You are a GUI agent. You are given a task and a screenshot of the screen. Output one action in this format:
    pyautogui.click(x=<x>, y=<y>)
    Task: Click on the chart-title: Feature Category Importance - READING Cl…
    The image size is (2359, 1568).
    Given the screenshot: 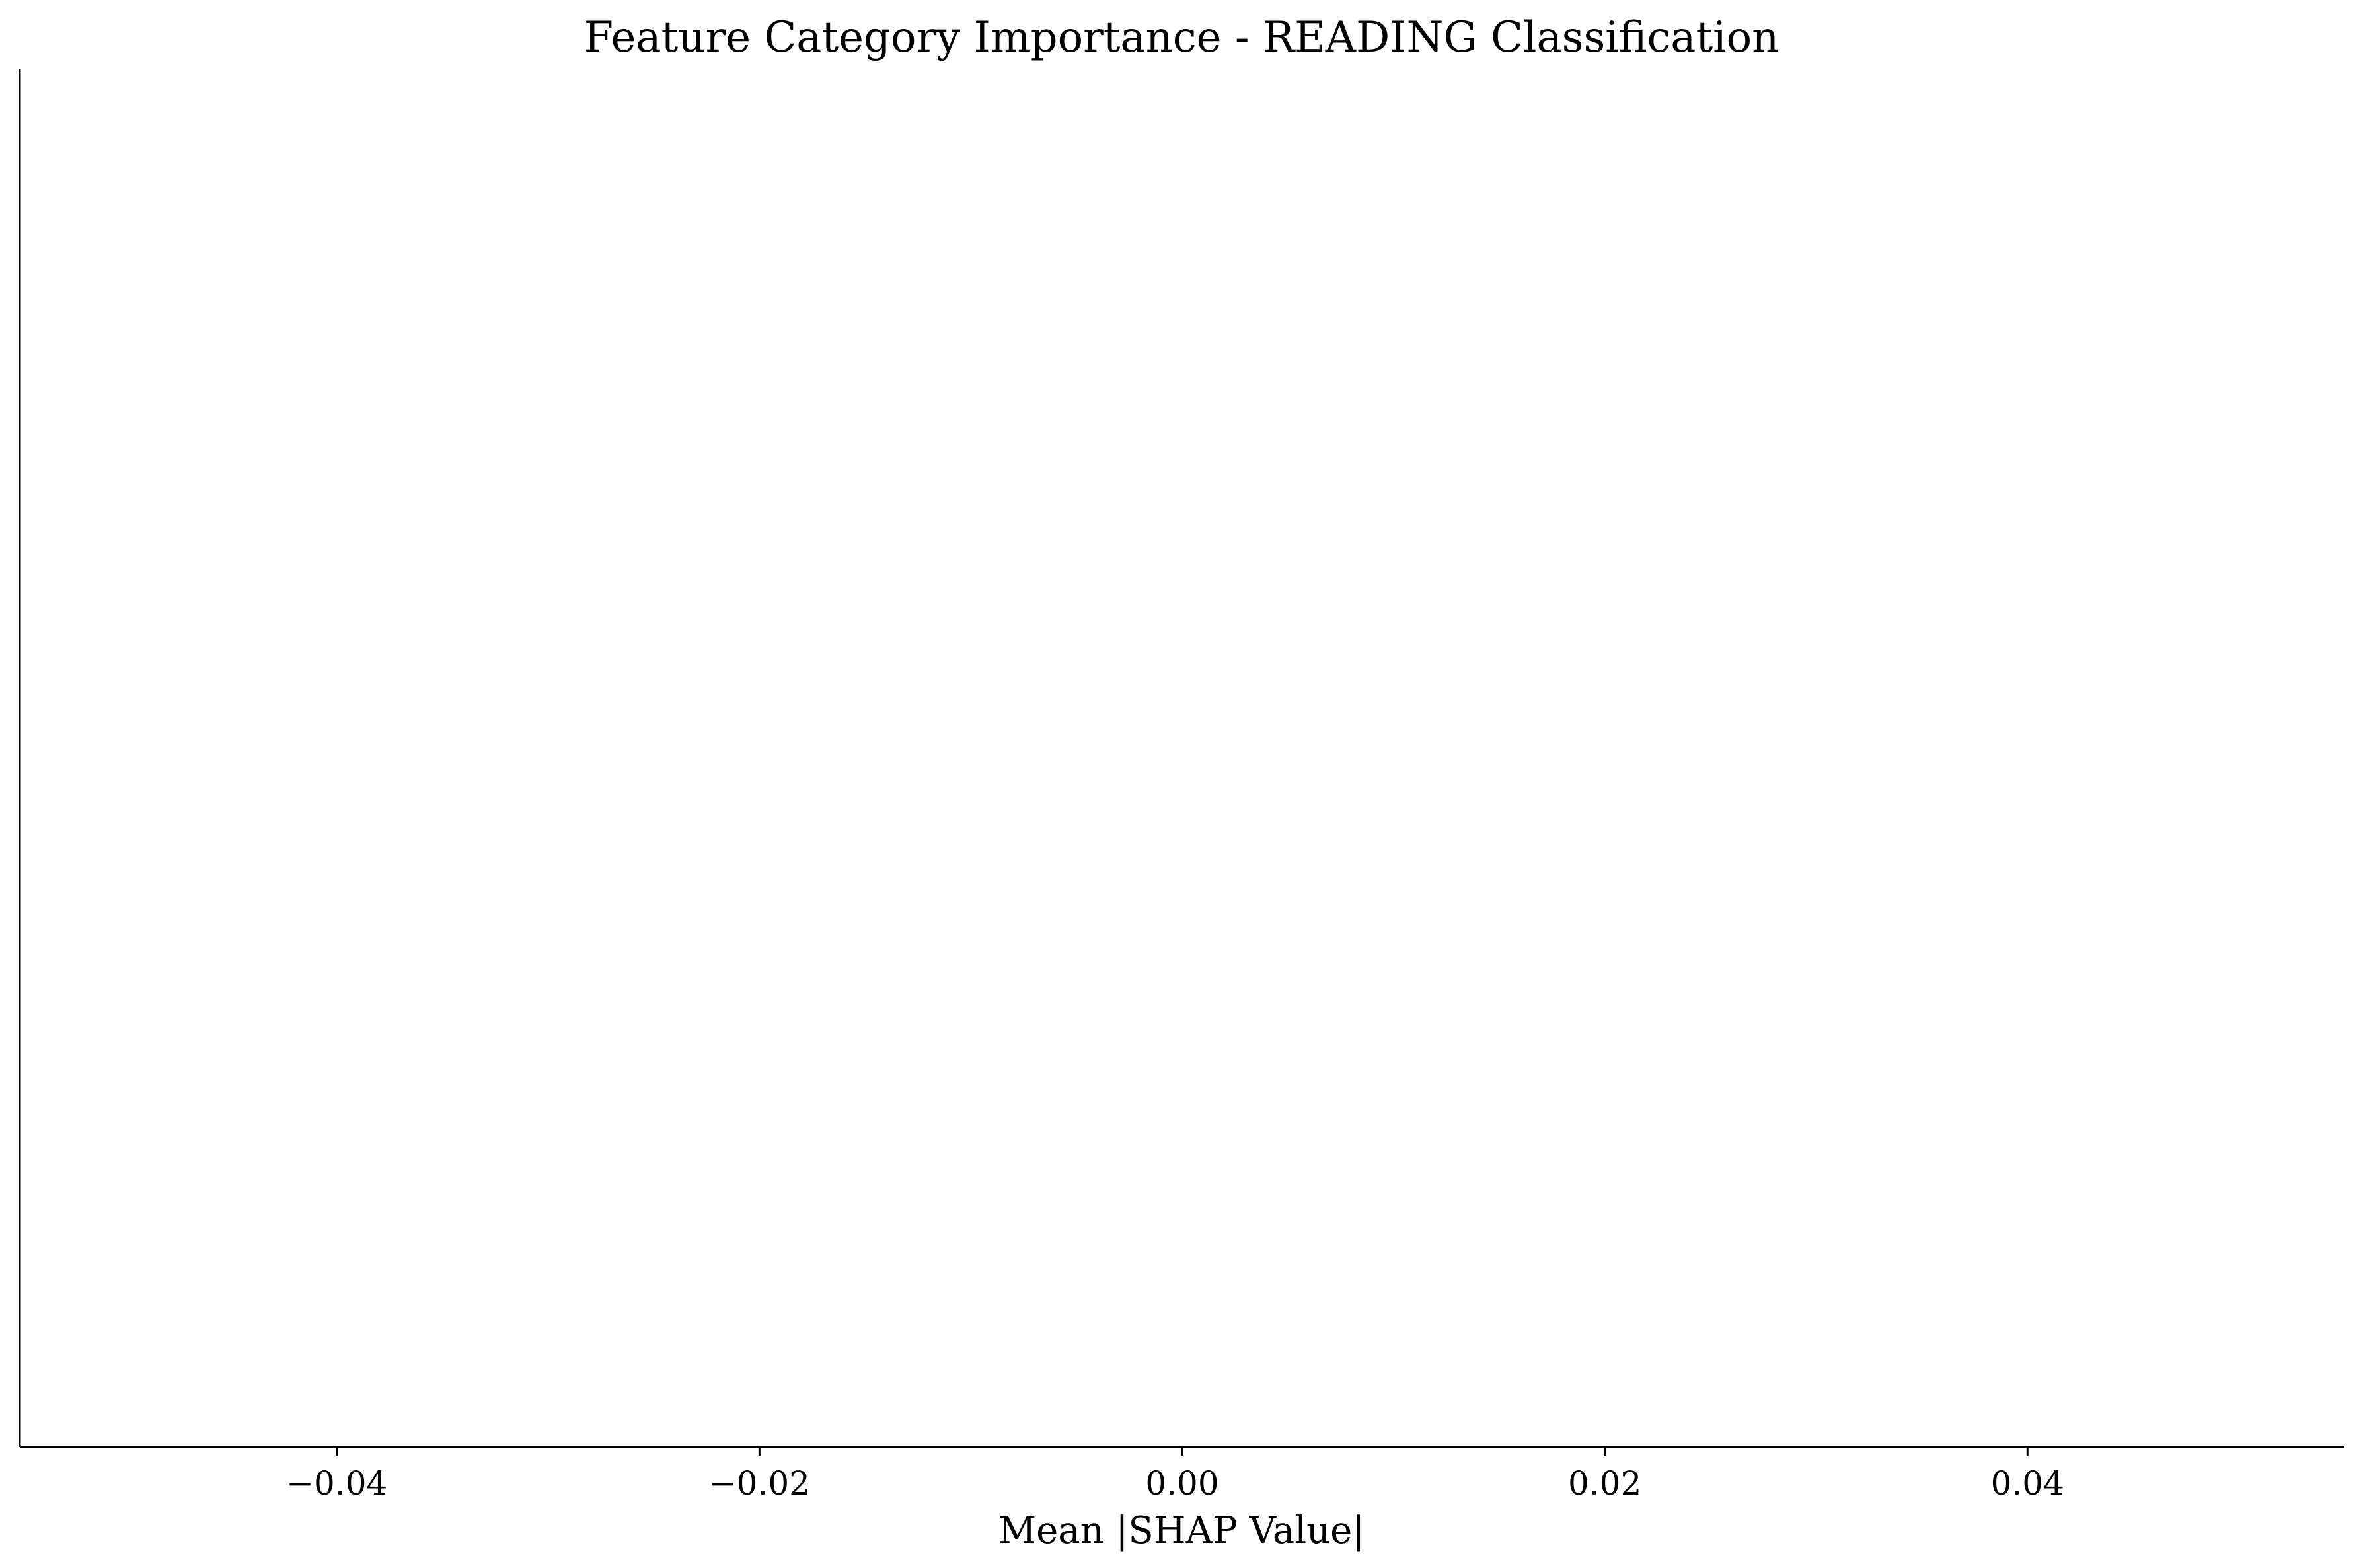 What is the action you would take?
    pyautogui.click(x=1181, y=37)
    